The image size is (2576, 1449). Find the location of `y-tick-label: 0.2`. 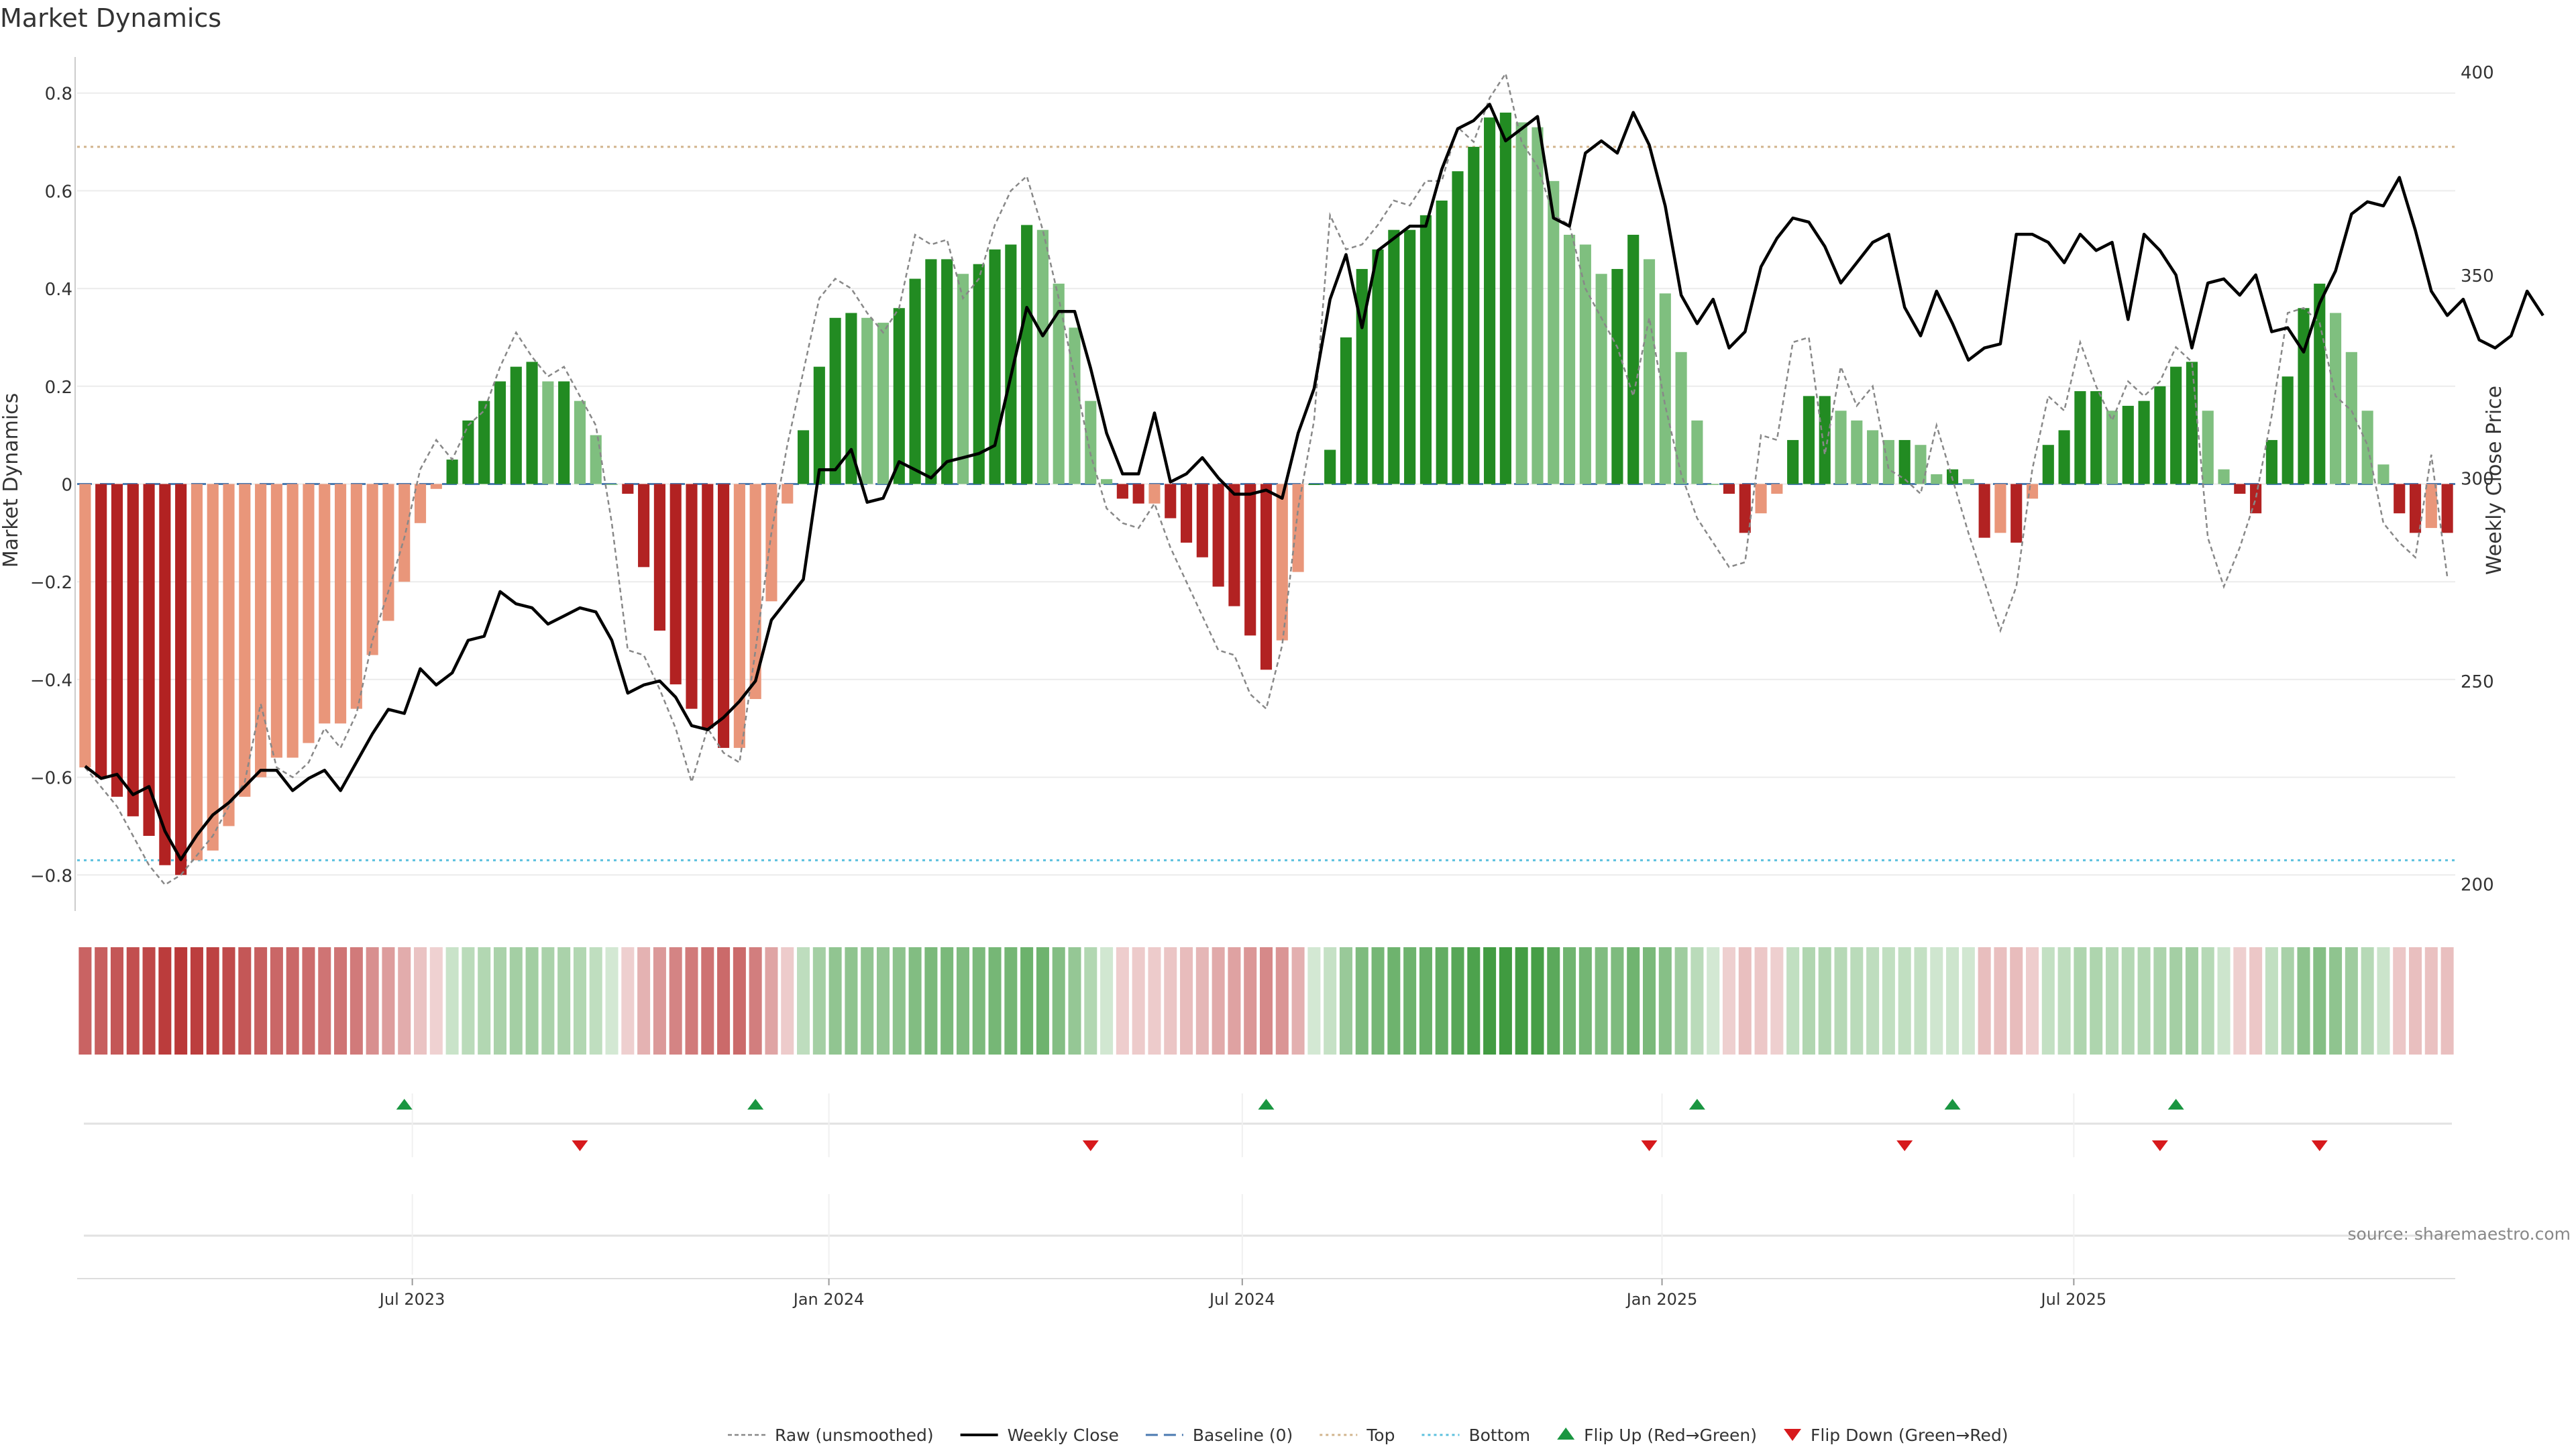

y-tick-label: 0.2 is located at coordinates (58, 388).